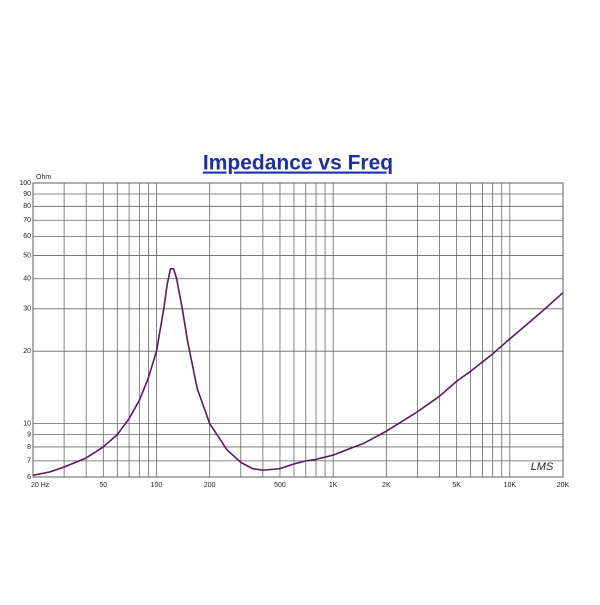 The height and width of the screenshot is (605, 600). Describe the element at coordinates (210, 485) in the screenshot. I see `x-tick-label: 200` at that location.